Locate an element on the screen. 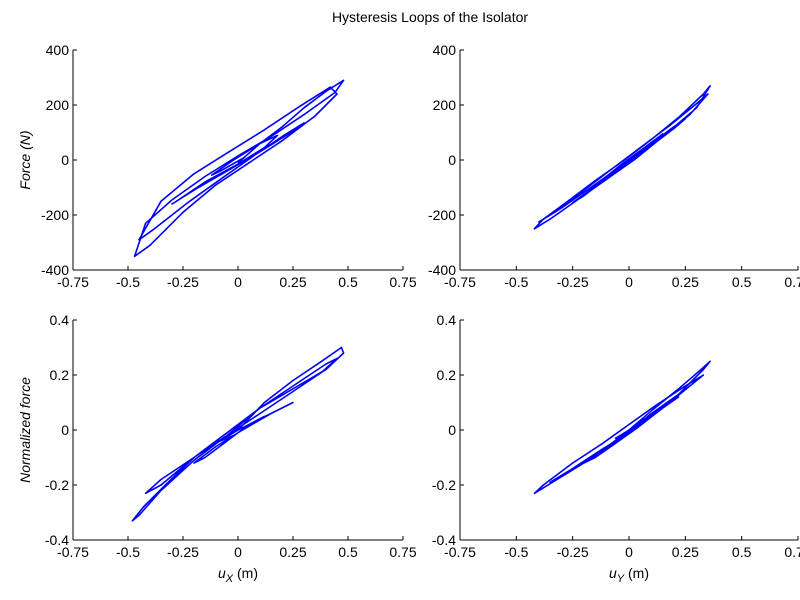 This screenshot has width=800, height=600. series-line-top-right is located at coordinates (622, 157).